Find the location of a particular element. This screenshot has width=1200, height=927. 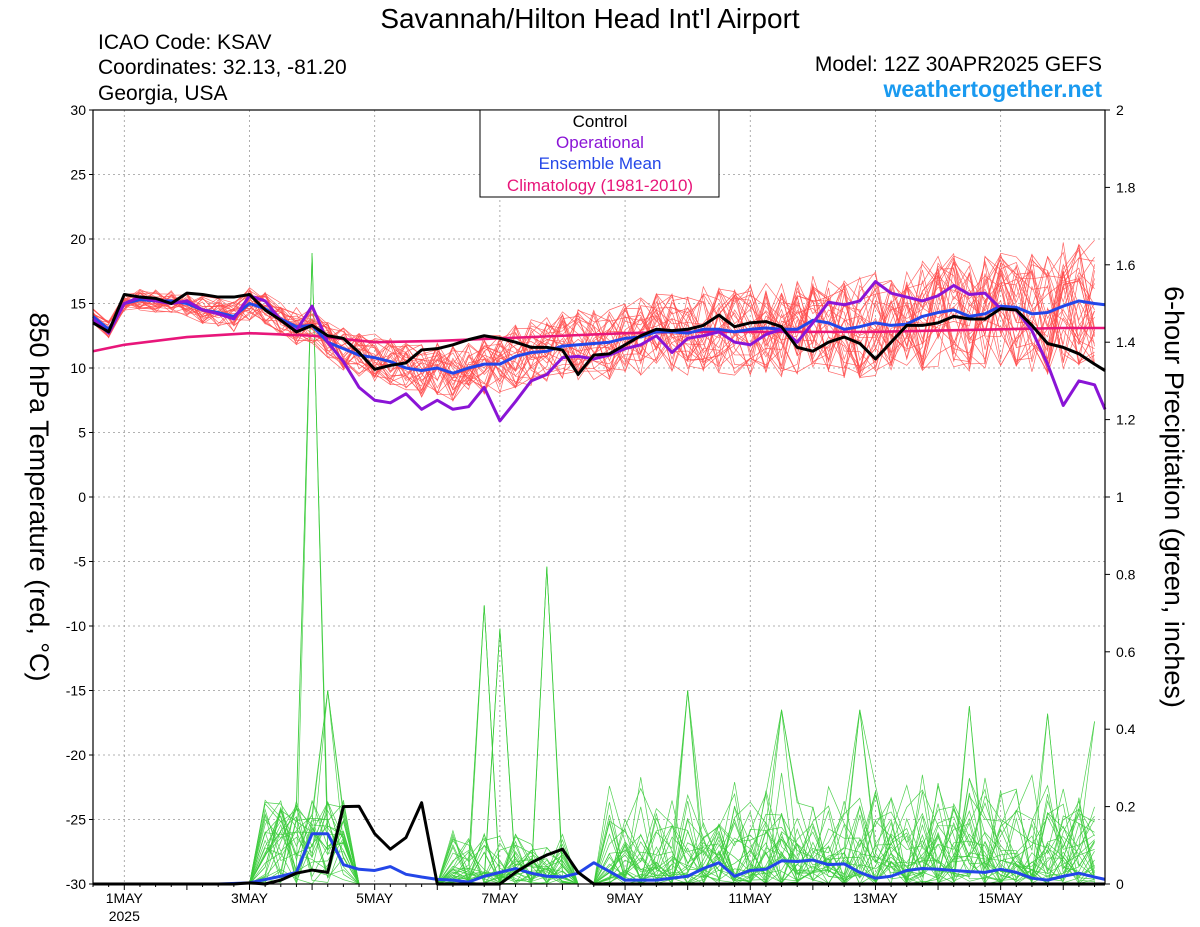

y-axis-label: 850 hPa Temperature (red, °C) is located at coordinates (39, 497).